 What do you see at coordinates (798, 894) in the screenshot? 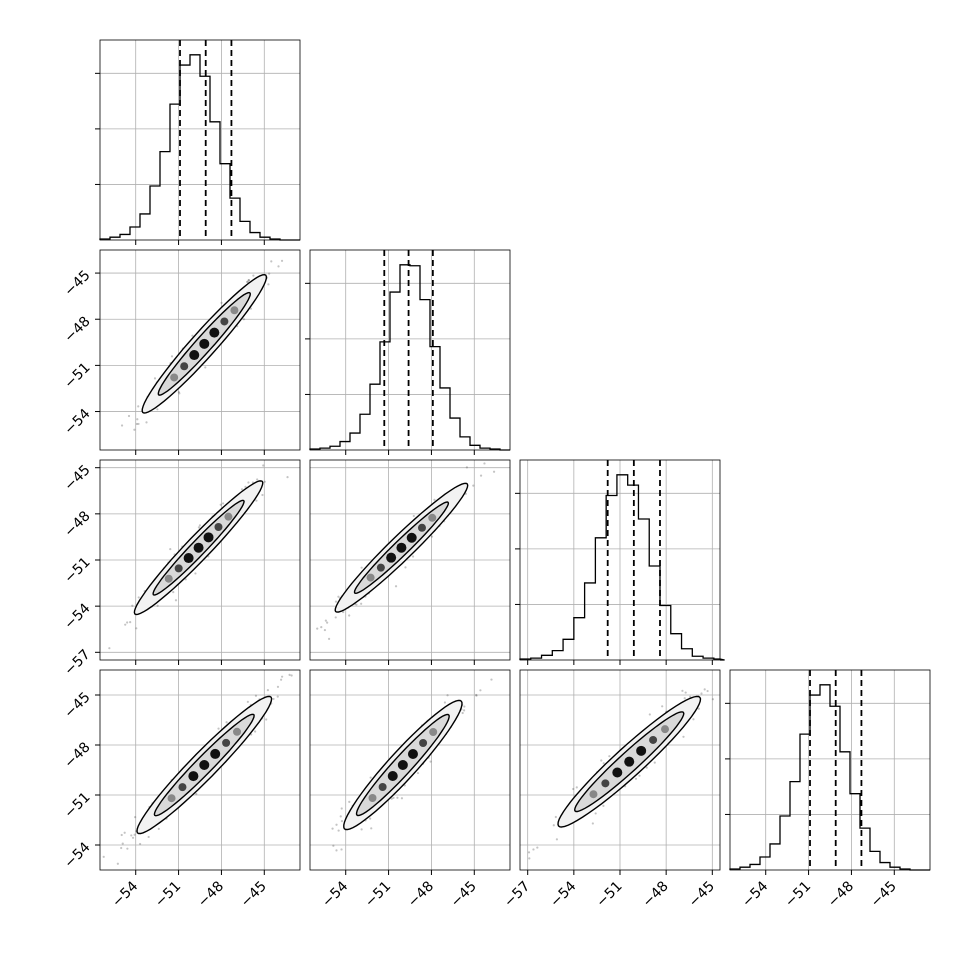
I see `x-tick-label: −51` at bounding box center [798, 894].